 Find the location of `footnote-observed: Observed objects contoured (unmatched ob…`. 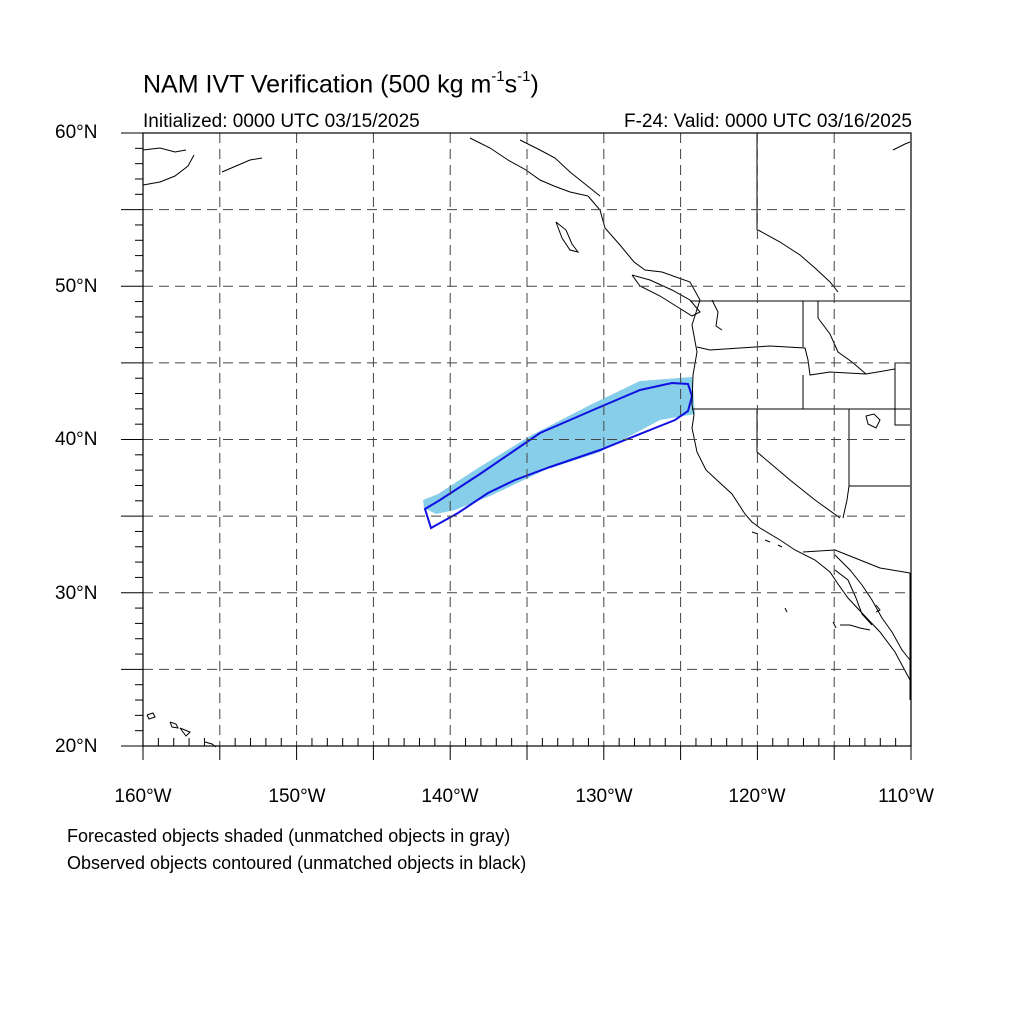

footnote-observed: Observed objects contoured (unmatched ob… is located at coordinates (297, 863).